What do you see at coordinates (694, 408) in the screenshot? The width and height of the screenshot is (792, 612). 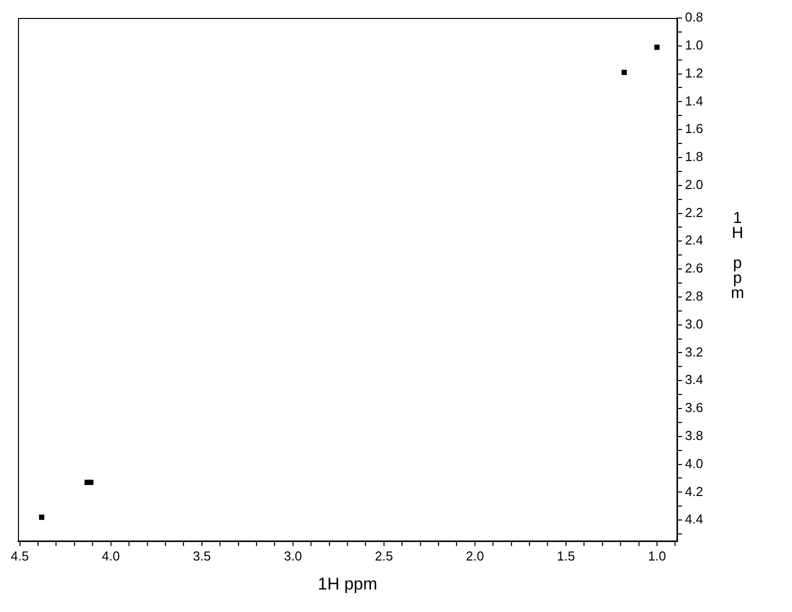 I see `y-tick-label: 3.6` at bounding box center [694, 408].